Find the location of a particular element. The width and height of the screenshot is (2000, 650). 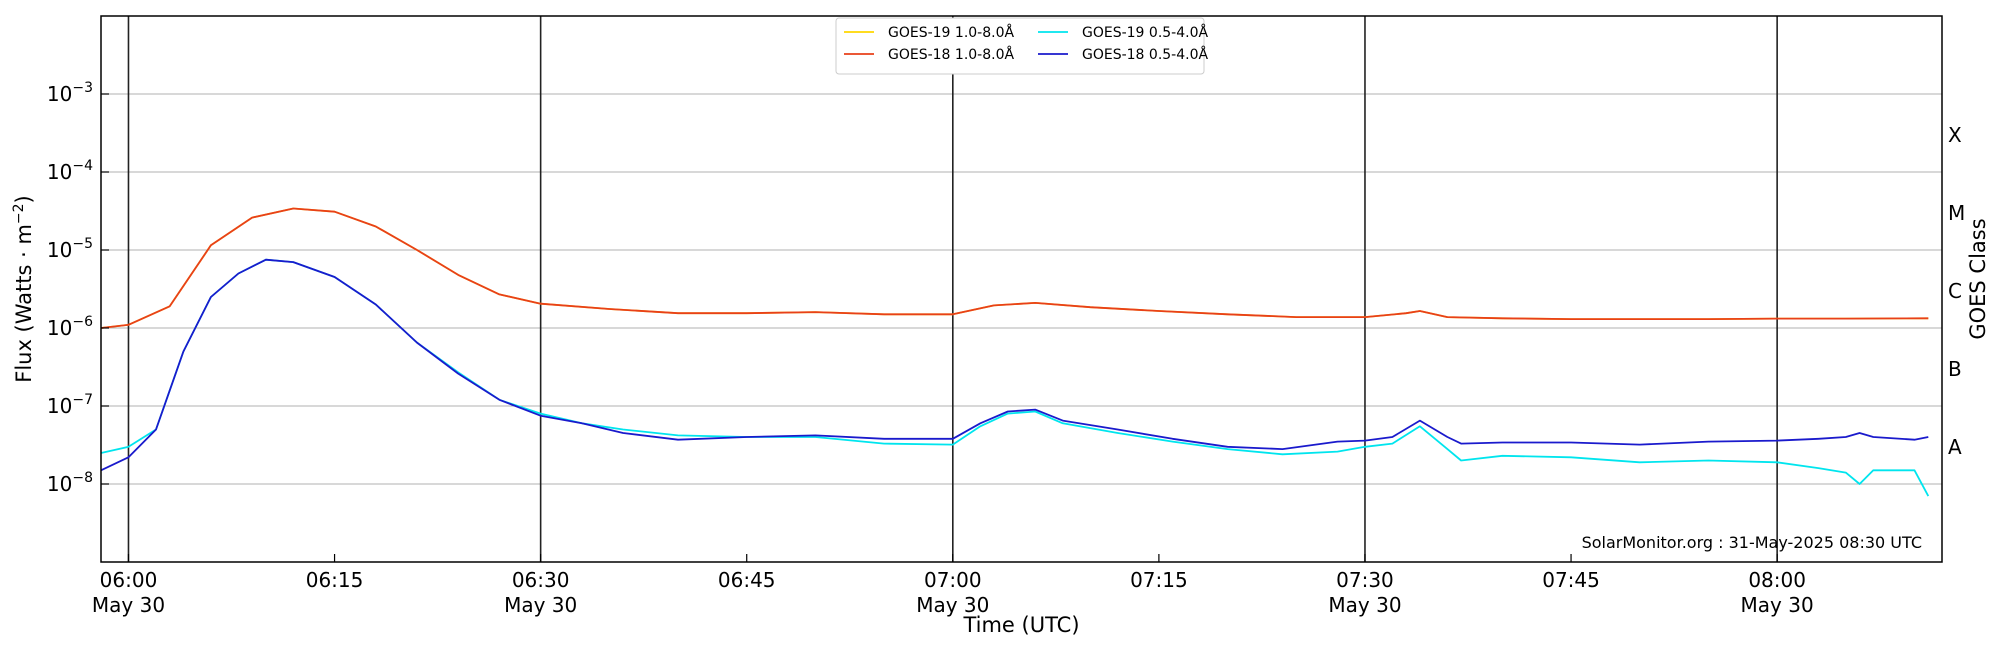

watermark: SolarMonitor.org : 31-May-2025 08:30 UTC is located at coordinates (1752, 542).